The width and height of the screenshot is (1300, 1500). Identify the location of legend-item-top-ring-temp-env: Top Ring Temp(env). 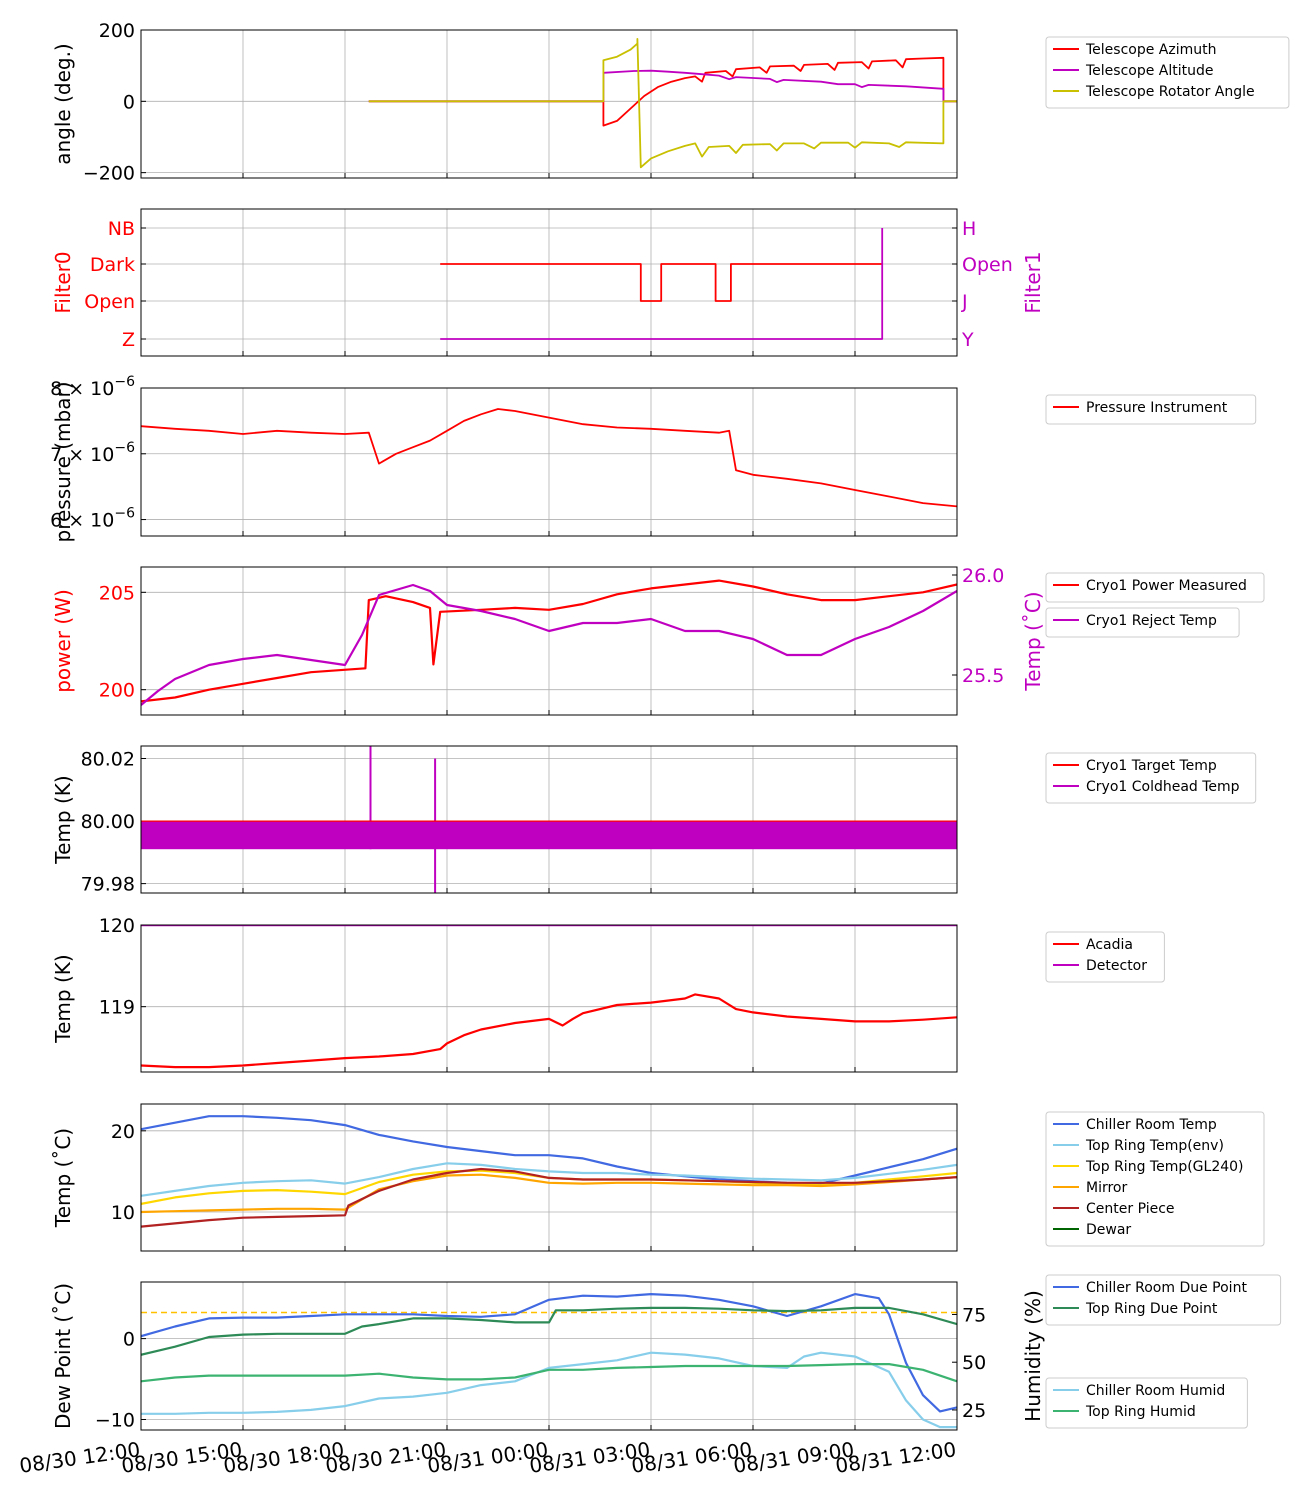
(1154, 1146).